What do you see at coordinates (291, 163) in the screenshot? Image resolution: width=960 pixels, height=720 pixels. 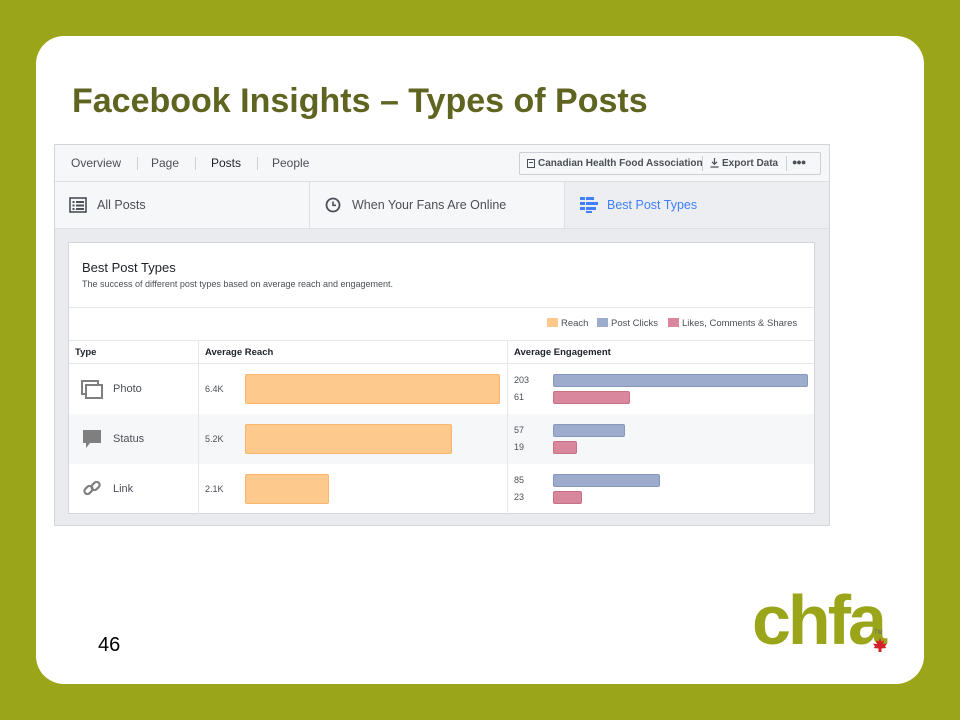 I see `nav-people: People` at bounding box center [291, 163].